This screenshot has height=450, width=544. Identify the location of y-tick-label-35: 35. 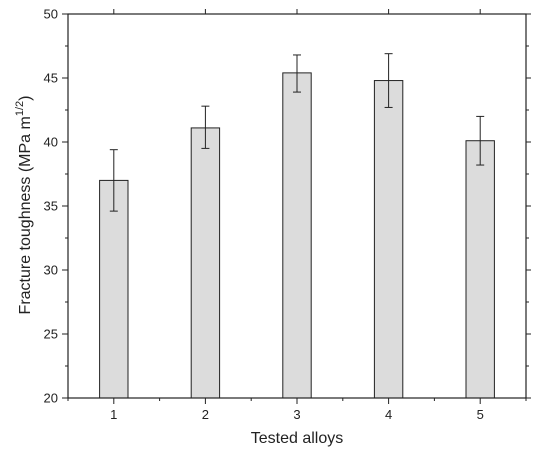
(51, 206).